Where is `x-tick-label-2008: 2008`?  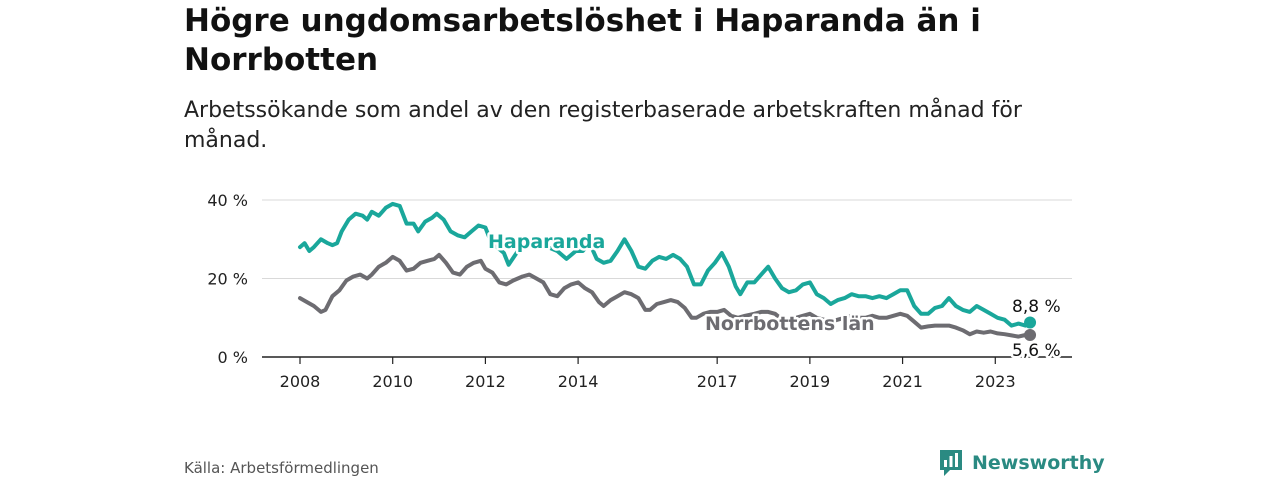 x-tick-label-2008: 2008 is located at coordinates (300, 381).